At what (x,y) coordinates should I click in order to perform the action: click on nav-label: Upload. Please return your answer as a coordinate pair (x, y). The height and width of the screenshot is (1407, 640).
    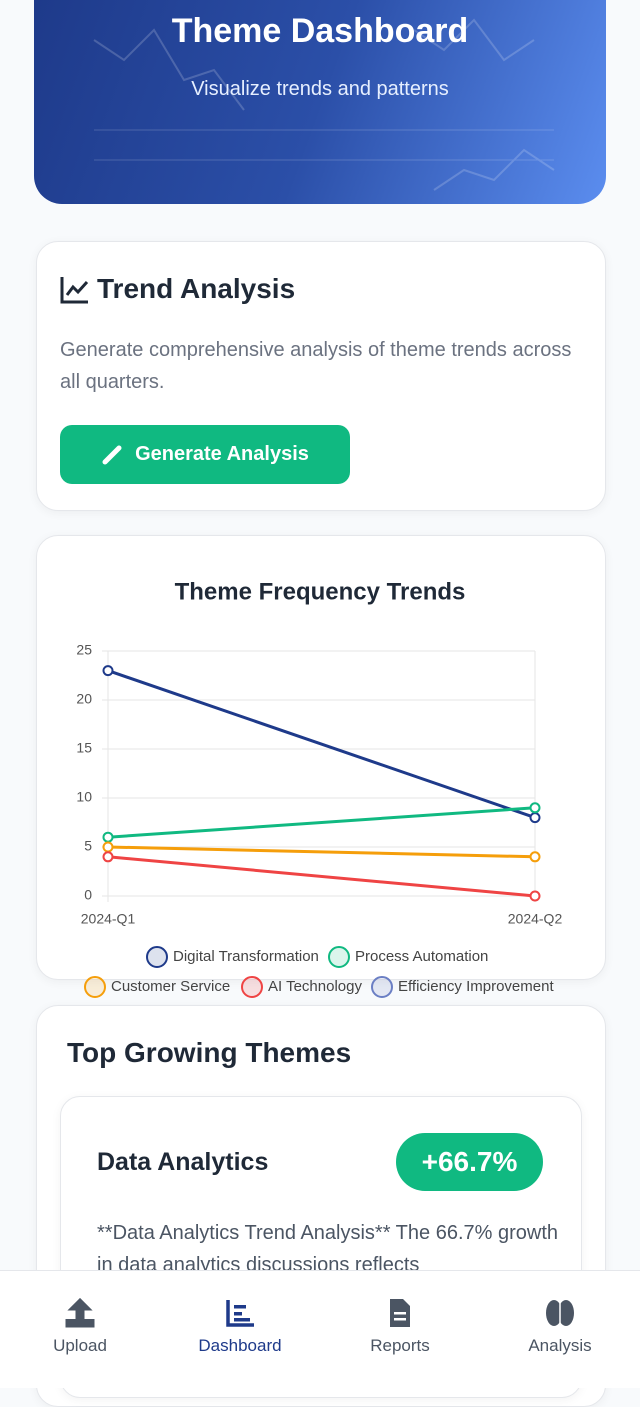
    Looking at the image, I should click on (80, 1345).